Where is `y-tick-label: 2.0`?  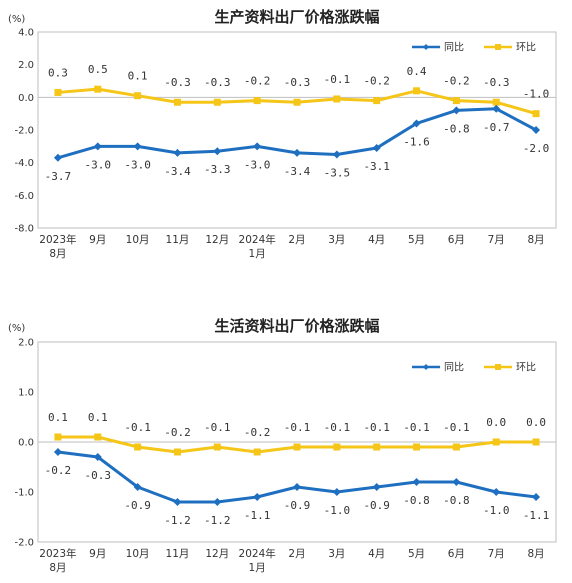 y-tick-label: 2.0 is located at coordinates (26, 65).